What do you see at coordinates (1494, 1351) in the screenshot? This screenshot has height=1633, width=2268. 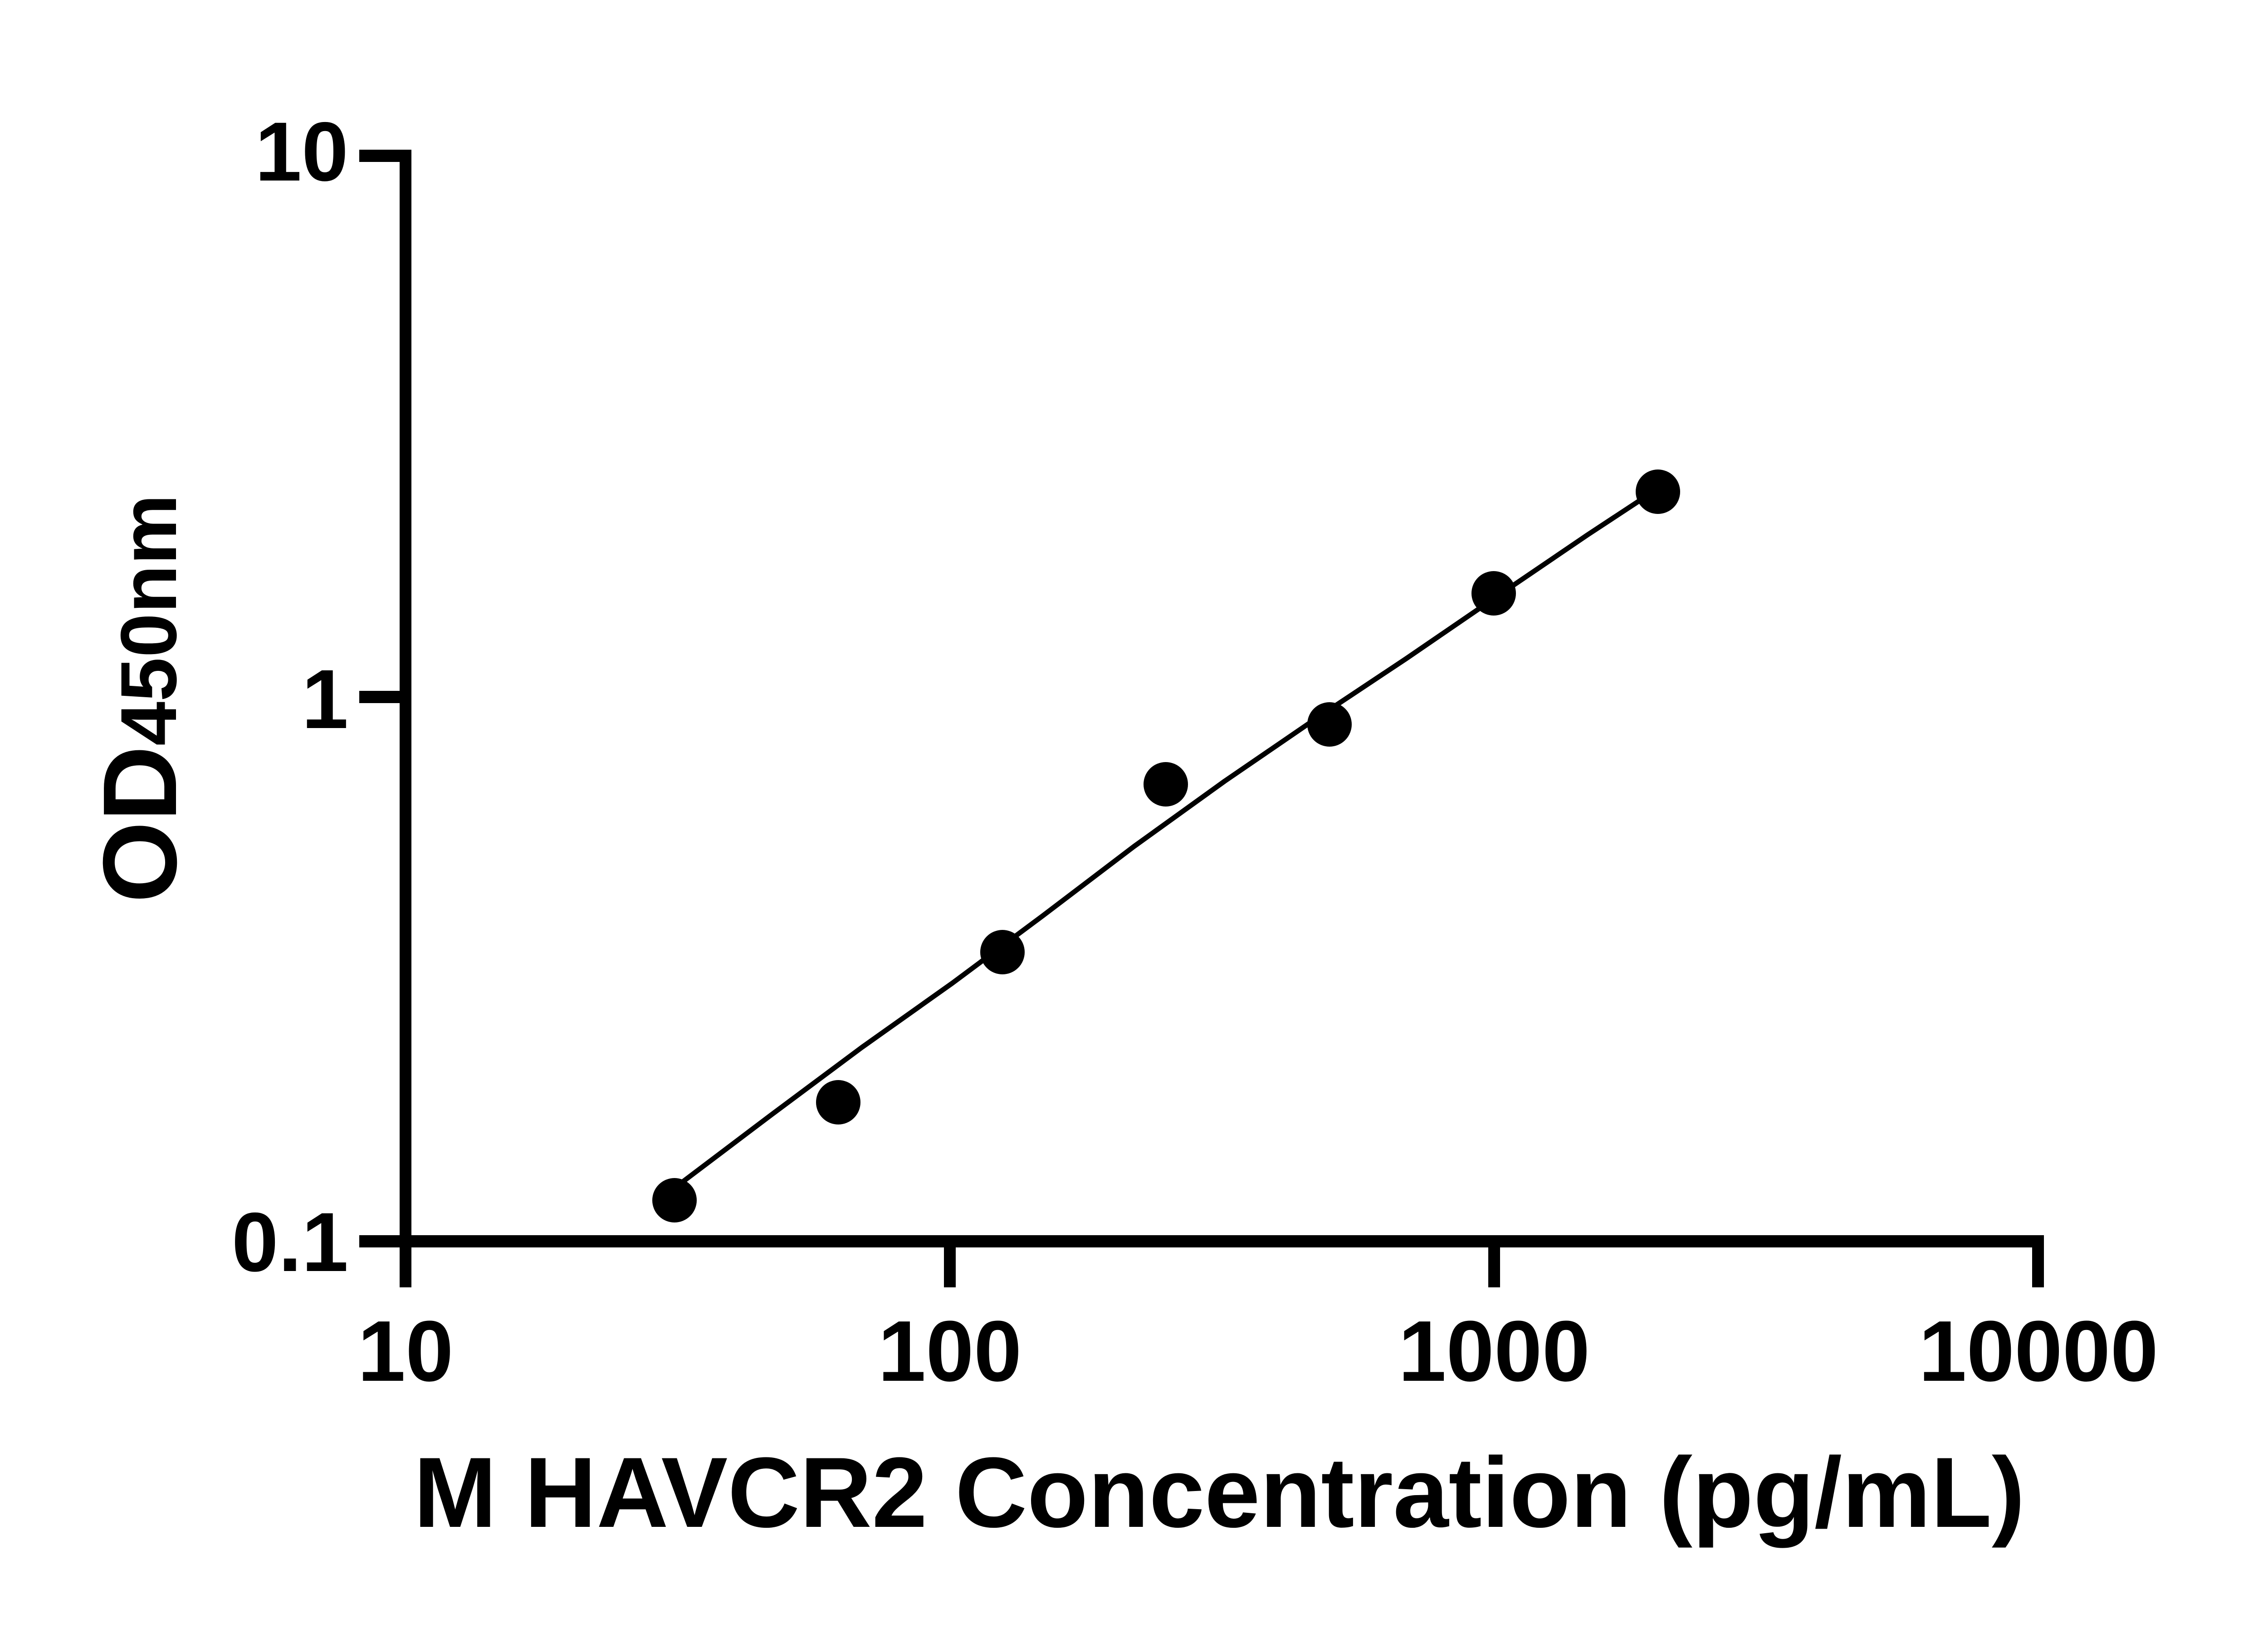 I see `svg-text: 1000` at bounding box center [1494, 1351].